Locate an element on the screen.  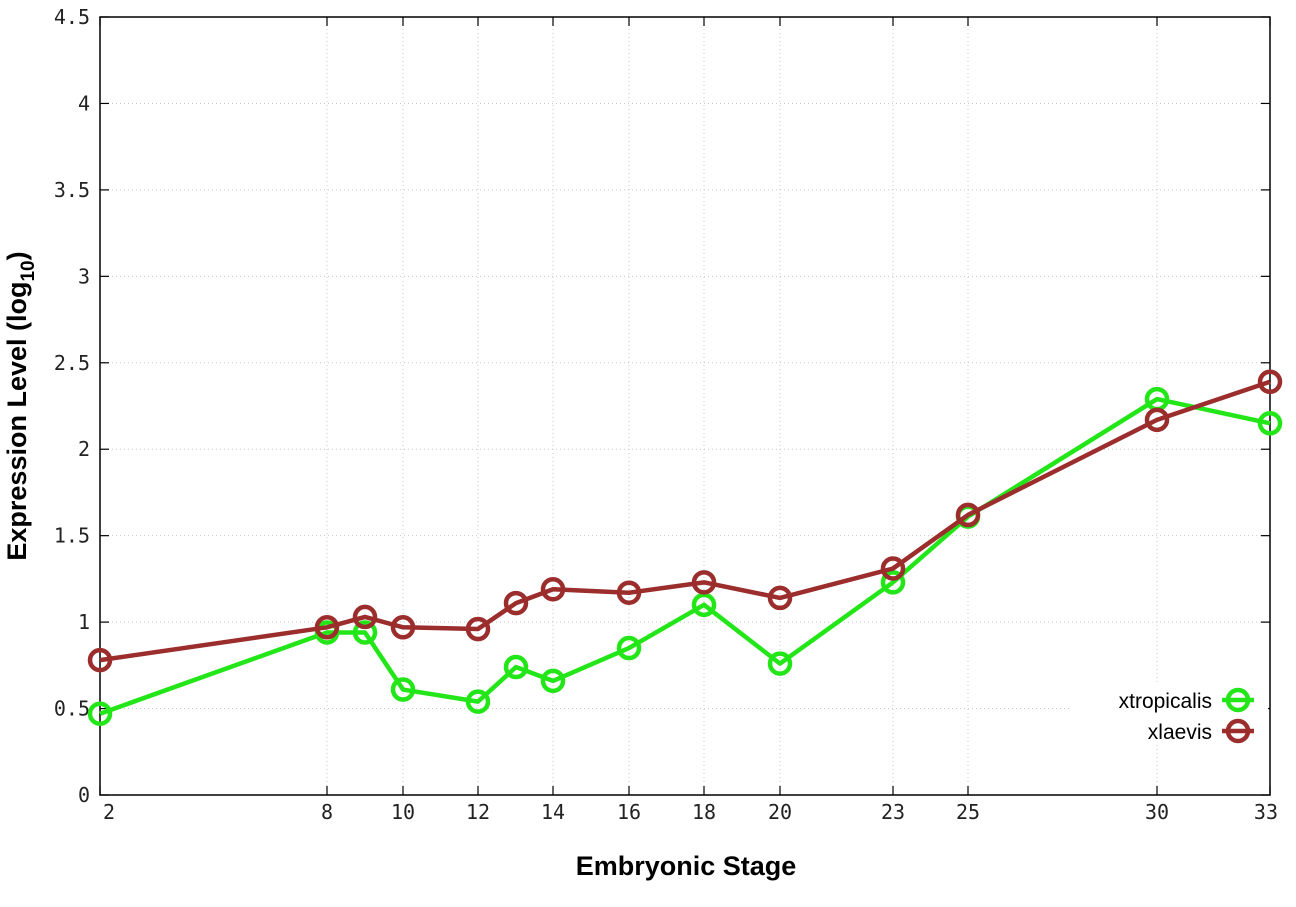
x-tick-label: 25 is located at coordinates (968, 812).